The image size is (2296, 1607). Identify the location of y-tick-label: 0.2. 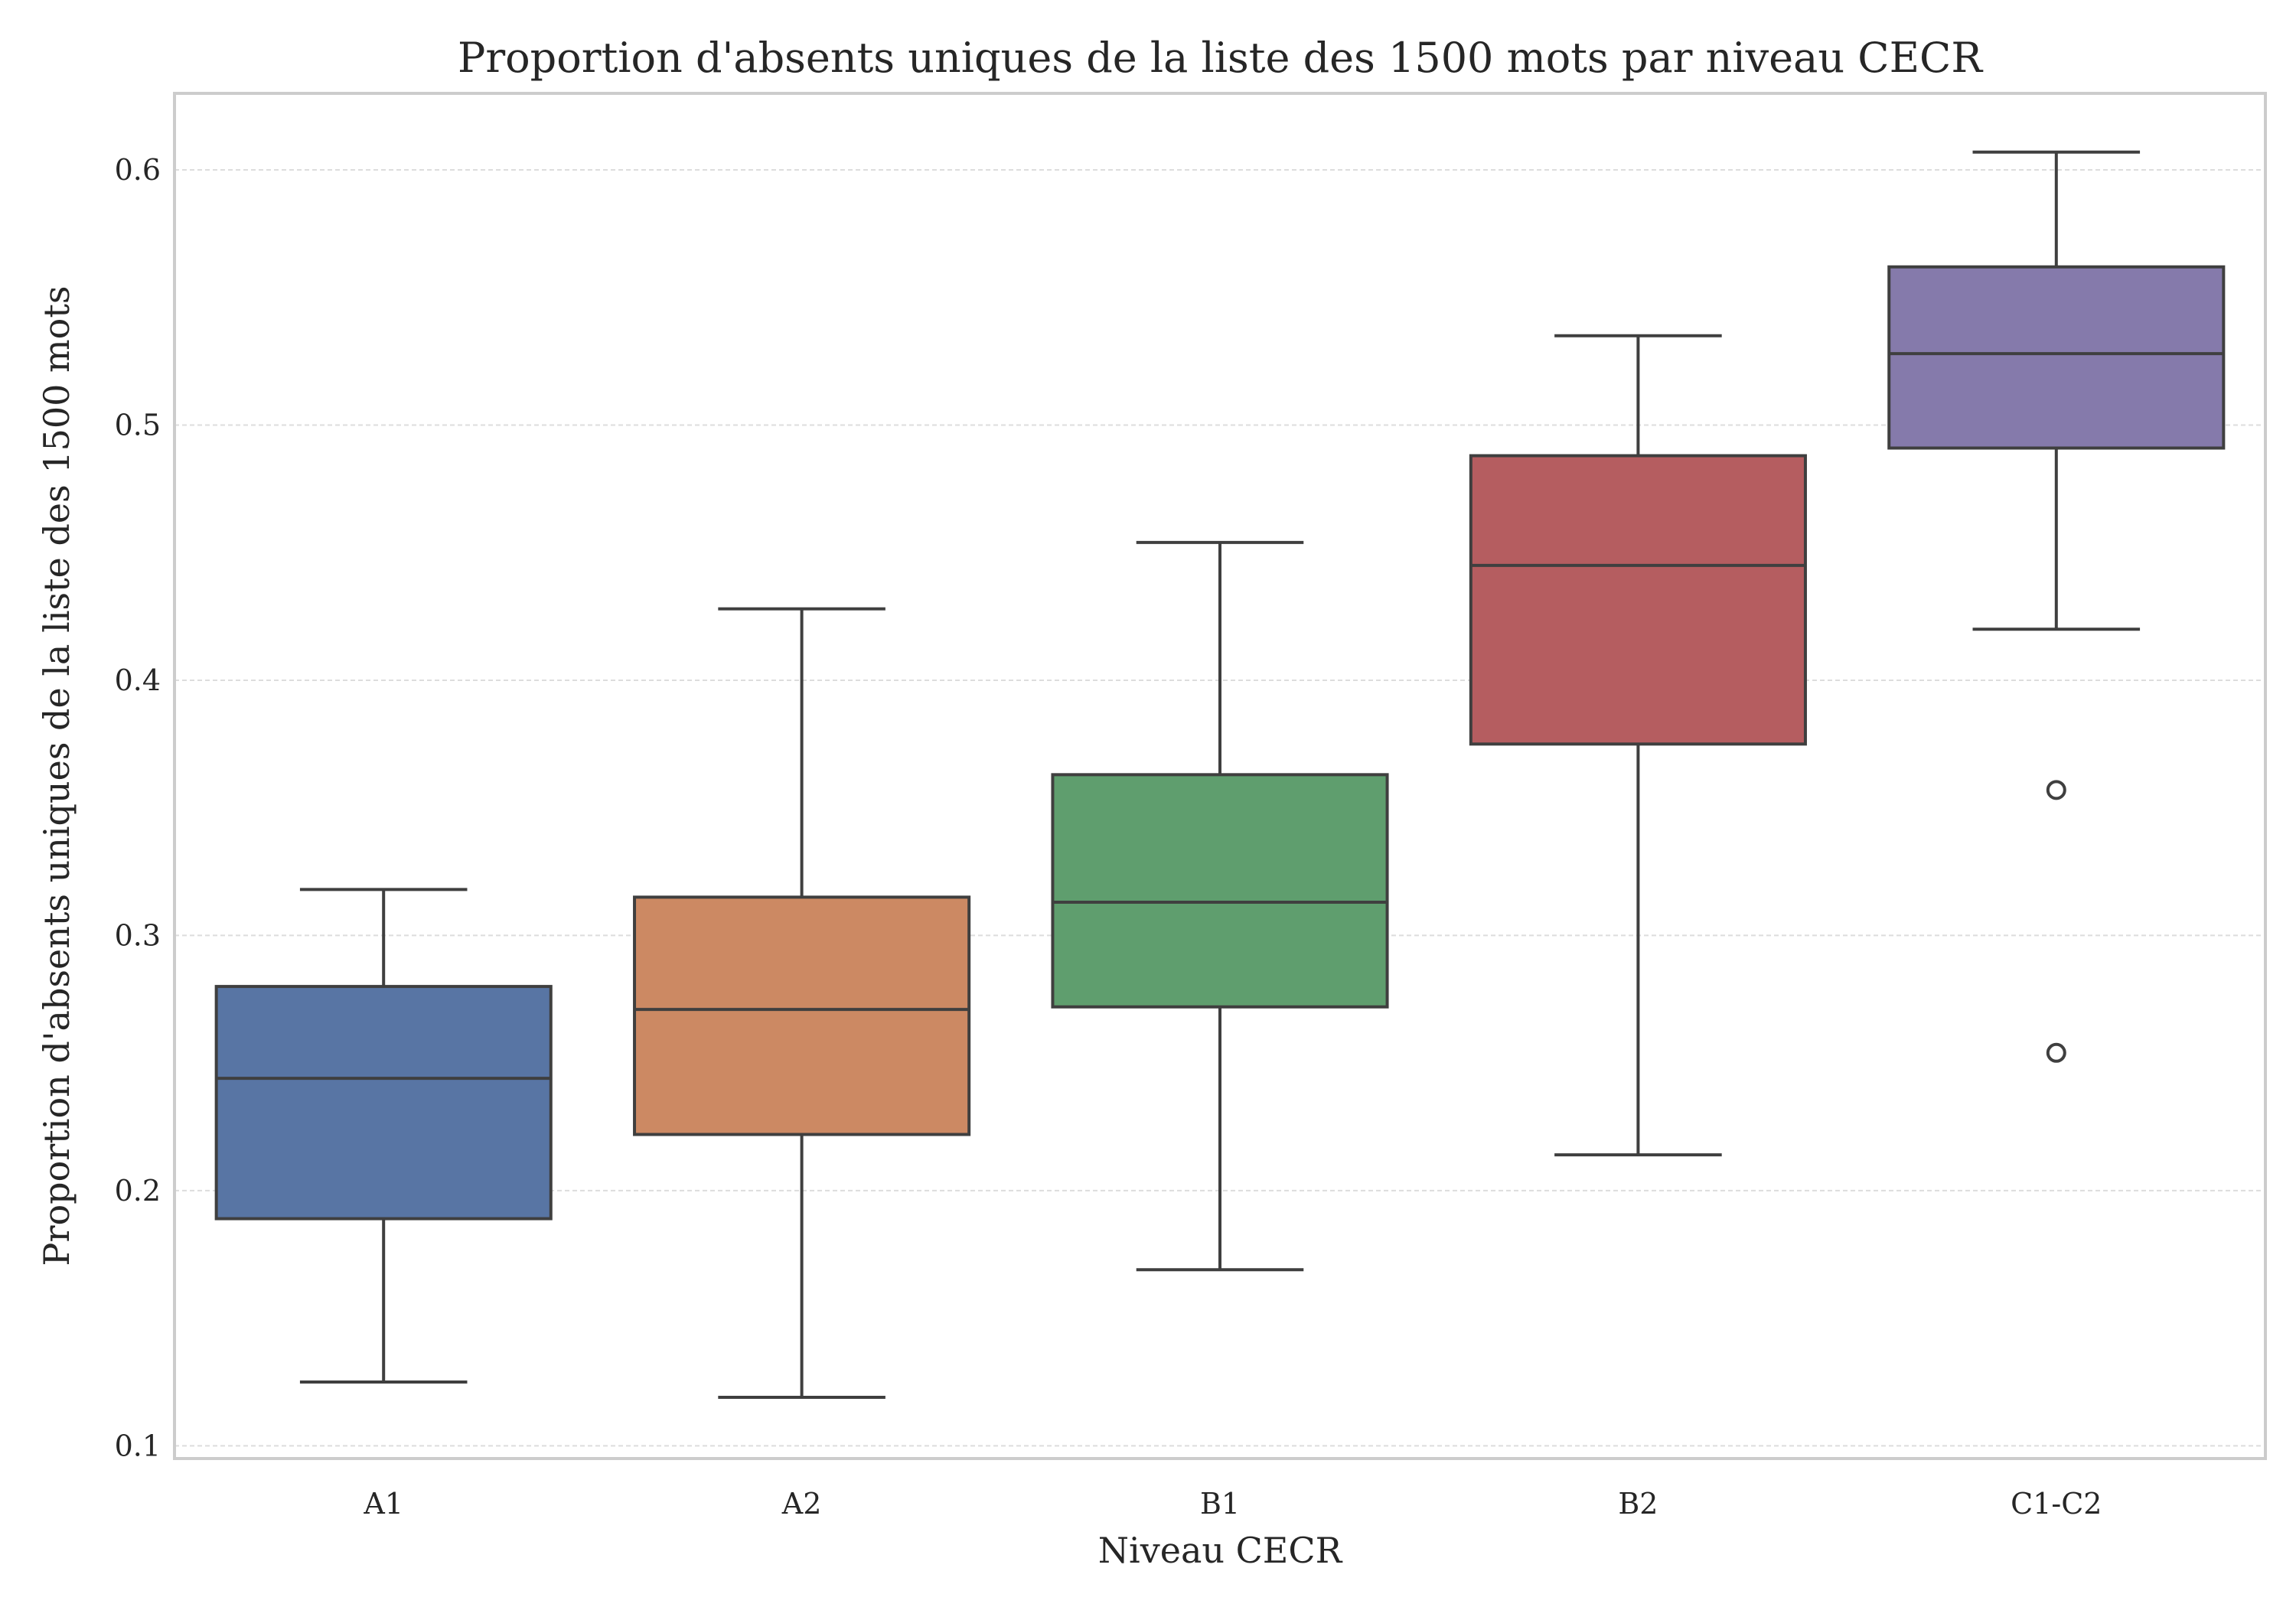
(138, 1191).